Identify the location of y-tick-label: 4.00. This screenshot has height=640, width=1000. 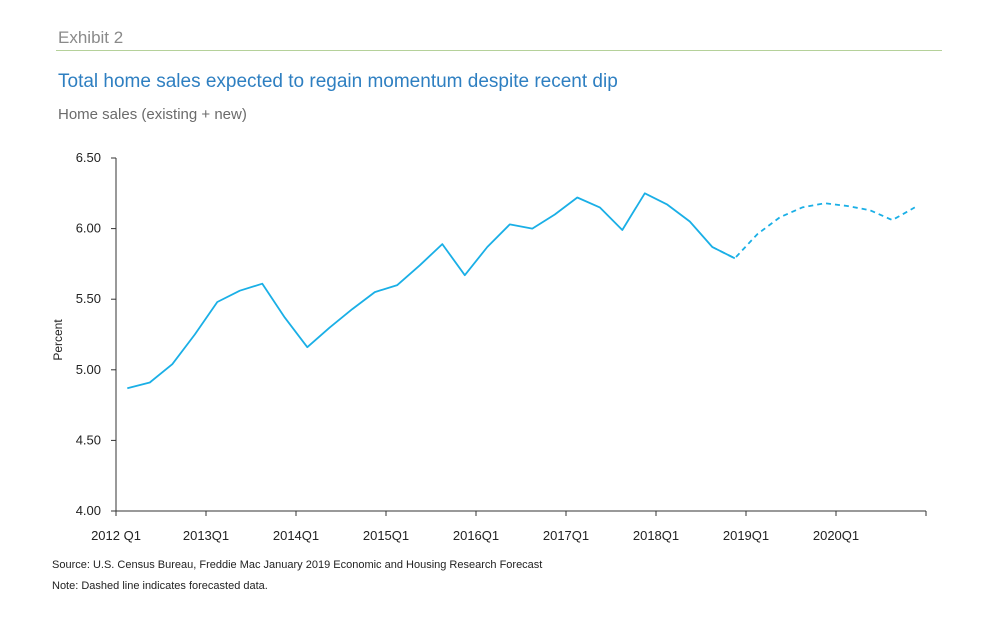
(88, 510).